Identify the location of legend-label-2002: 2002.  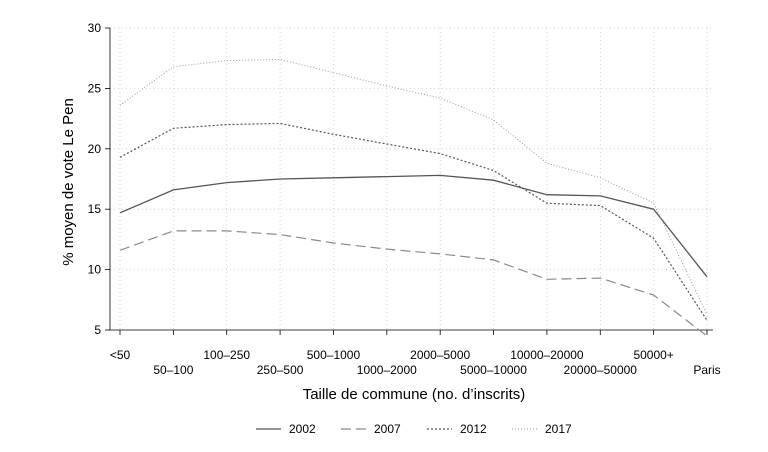
(302, 429).